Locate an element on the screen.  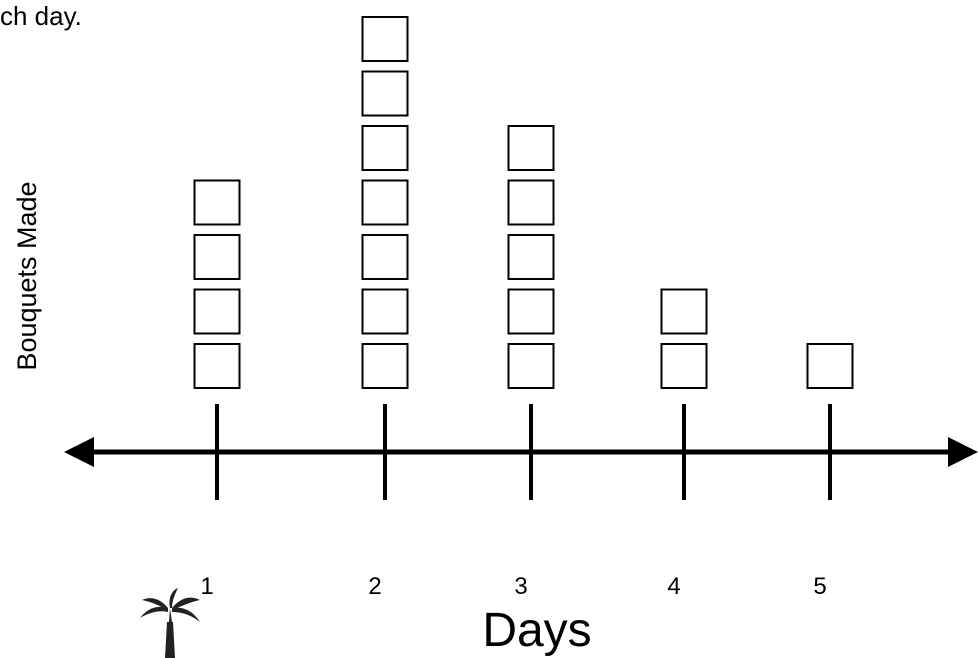
number-line is located at coordinates (521, 452).